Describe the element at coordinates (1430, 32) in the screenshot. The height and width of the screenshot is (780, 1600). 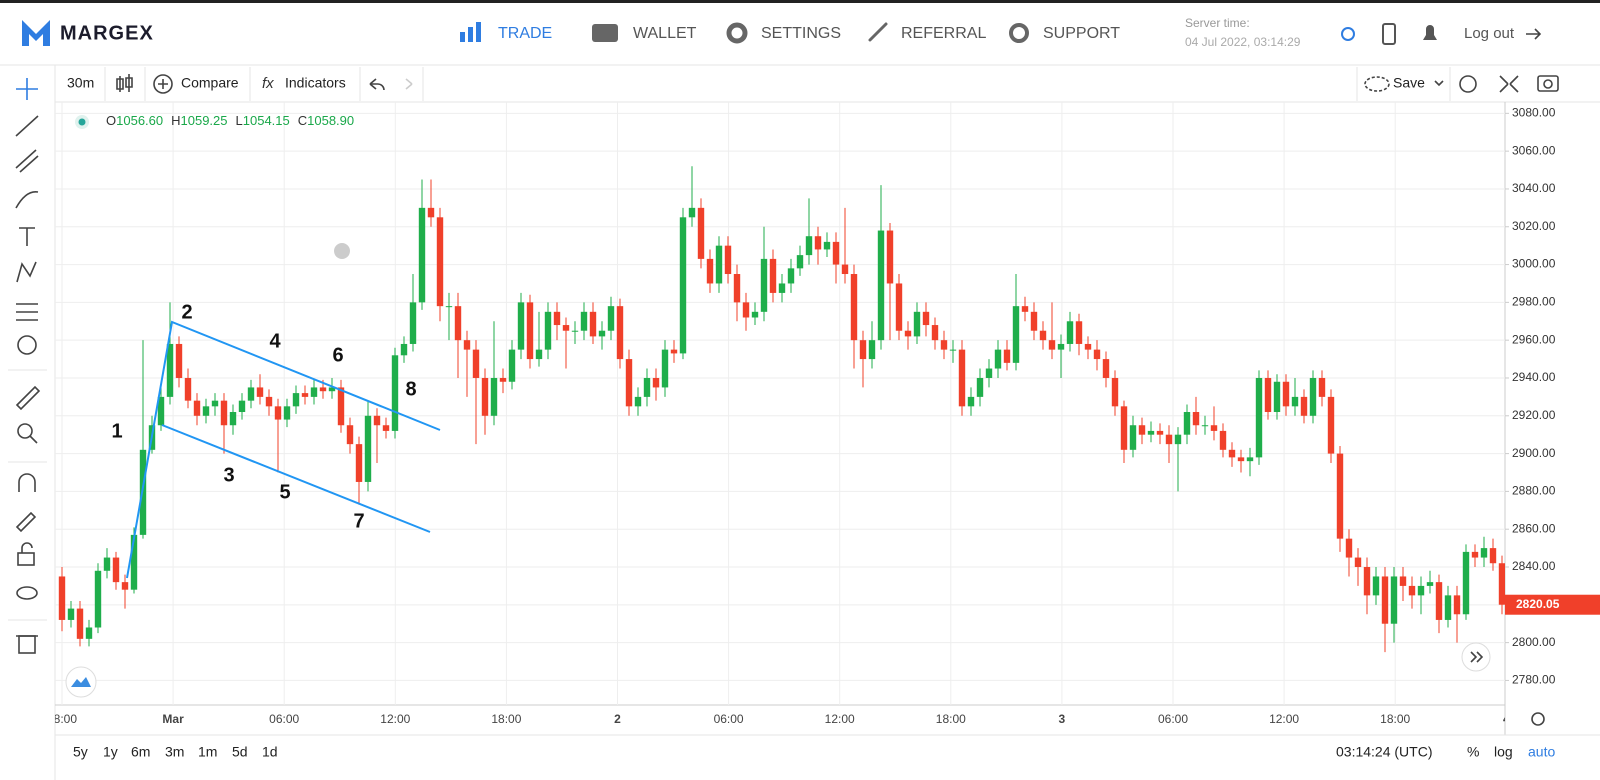
I see `bell-icon` at that location.